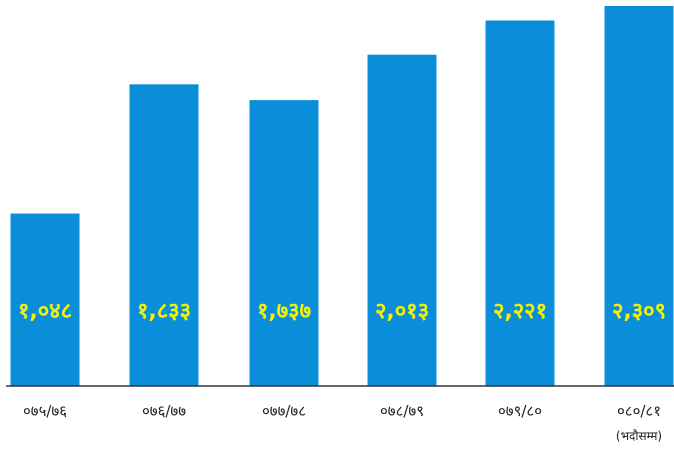 This screenshot has width=674, height=454. Describe the element at coordinates (402, 411) in the screenshot. I see `x-tick-label-3: ०७८/७९` at that location.